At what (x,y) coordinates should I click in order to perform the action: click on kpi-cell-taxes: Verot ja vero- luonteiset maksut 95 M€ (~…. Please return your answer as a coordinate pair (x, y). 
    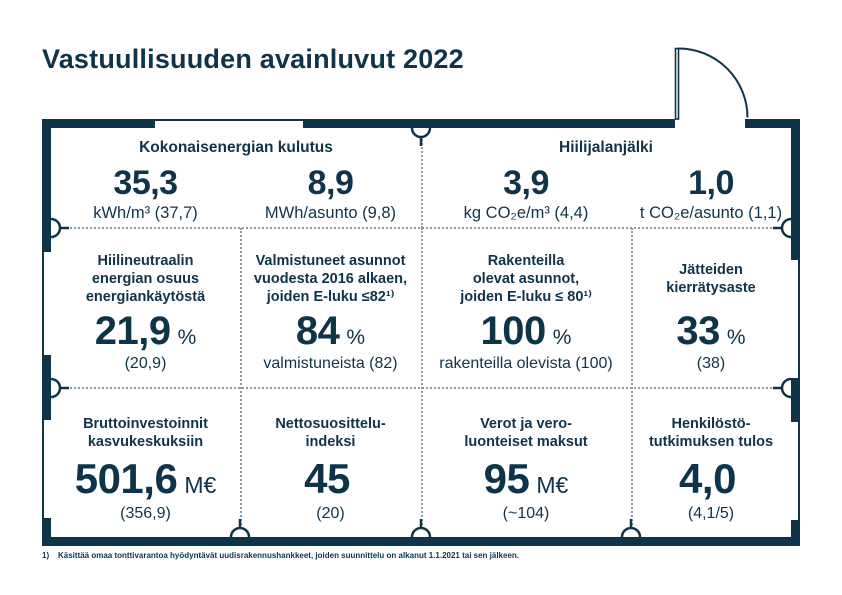
    Looking at the image, I should click on (526, 462).